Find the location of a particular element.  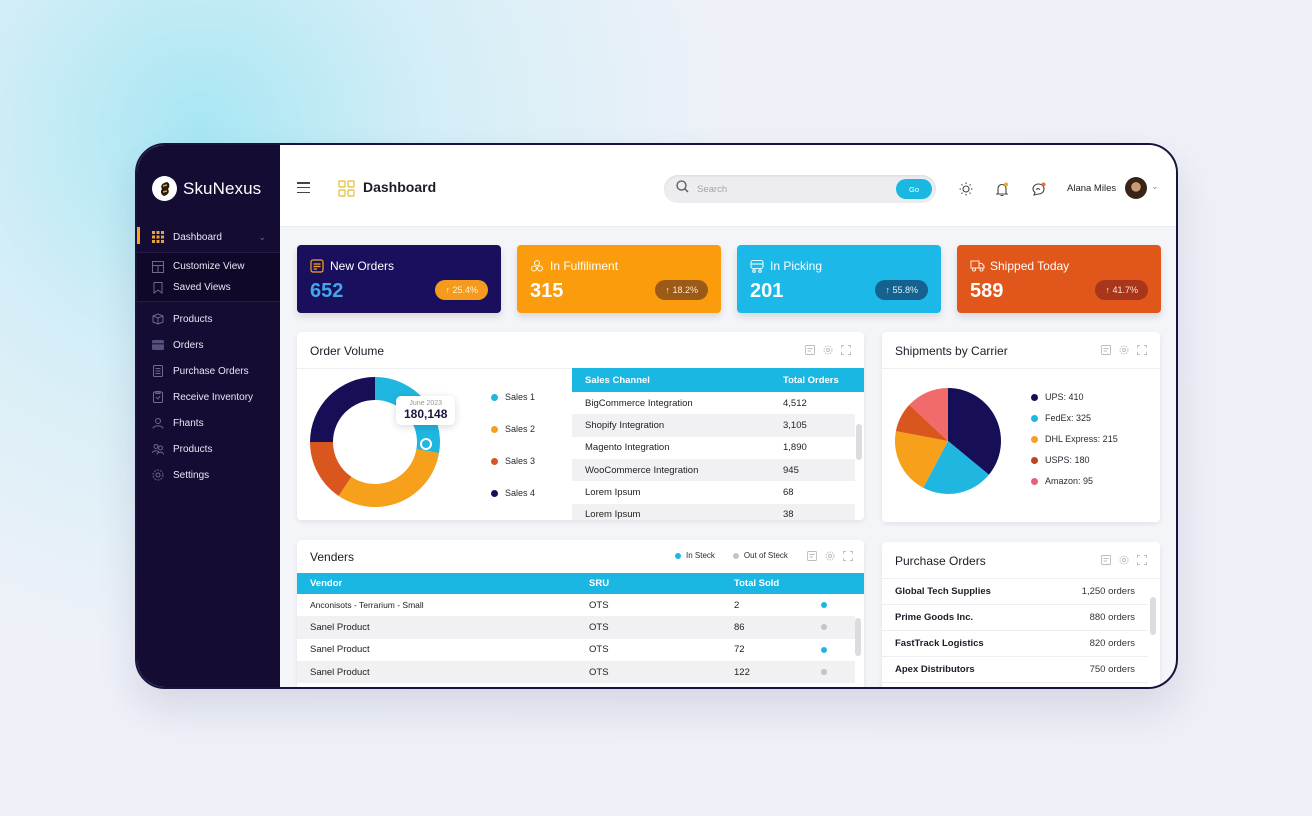

legend-item: DHL Express: 215 is located at coordinates (1074, 439).